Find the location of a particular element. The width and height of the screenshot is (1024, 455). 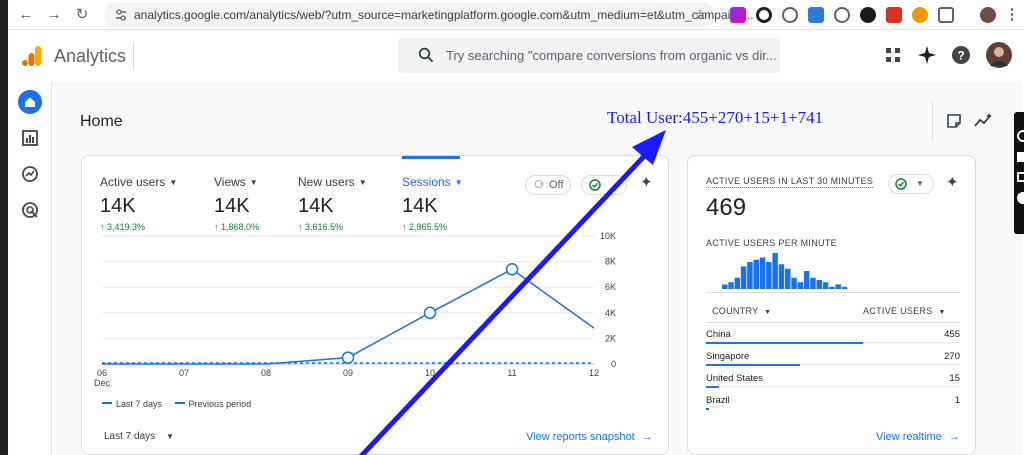

trend-insights-icon is located at coordinates (983, 121).